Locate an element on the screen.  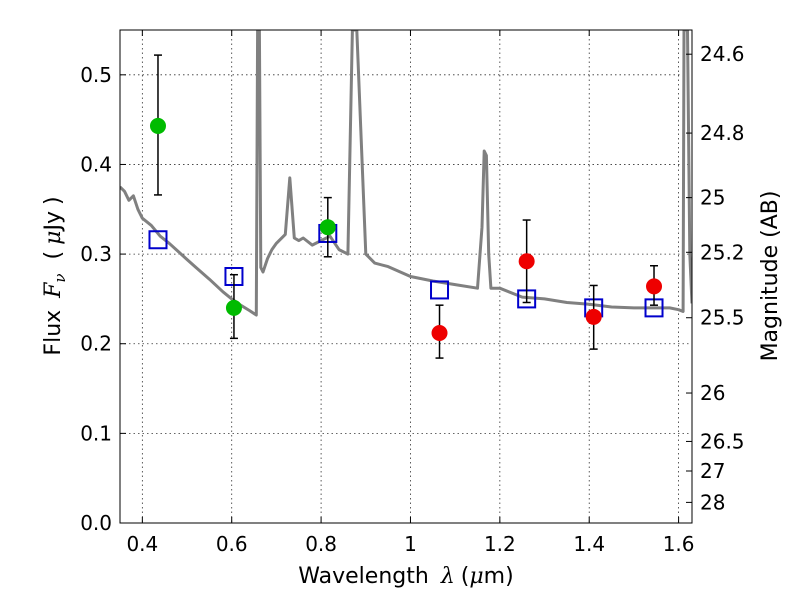
x-tick-label: 1.2 is located at coordinates (500, 544).